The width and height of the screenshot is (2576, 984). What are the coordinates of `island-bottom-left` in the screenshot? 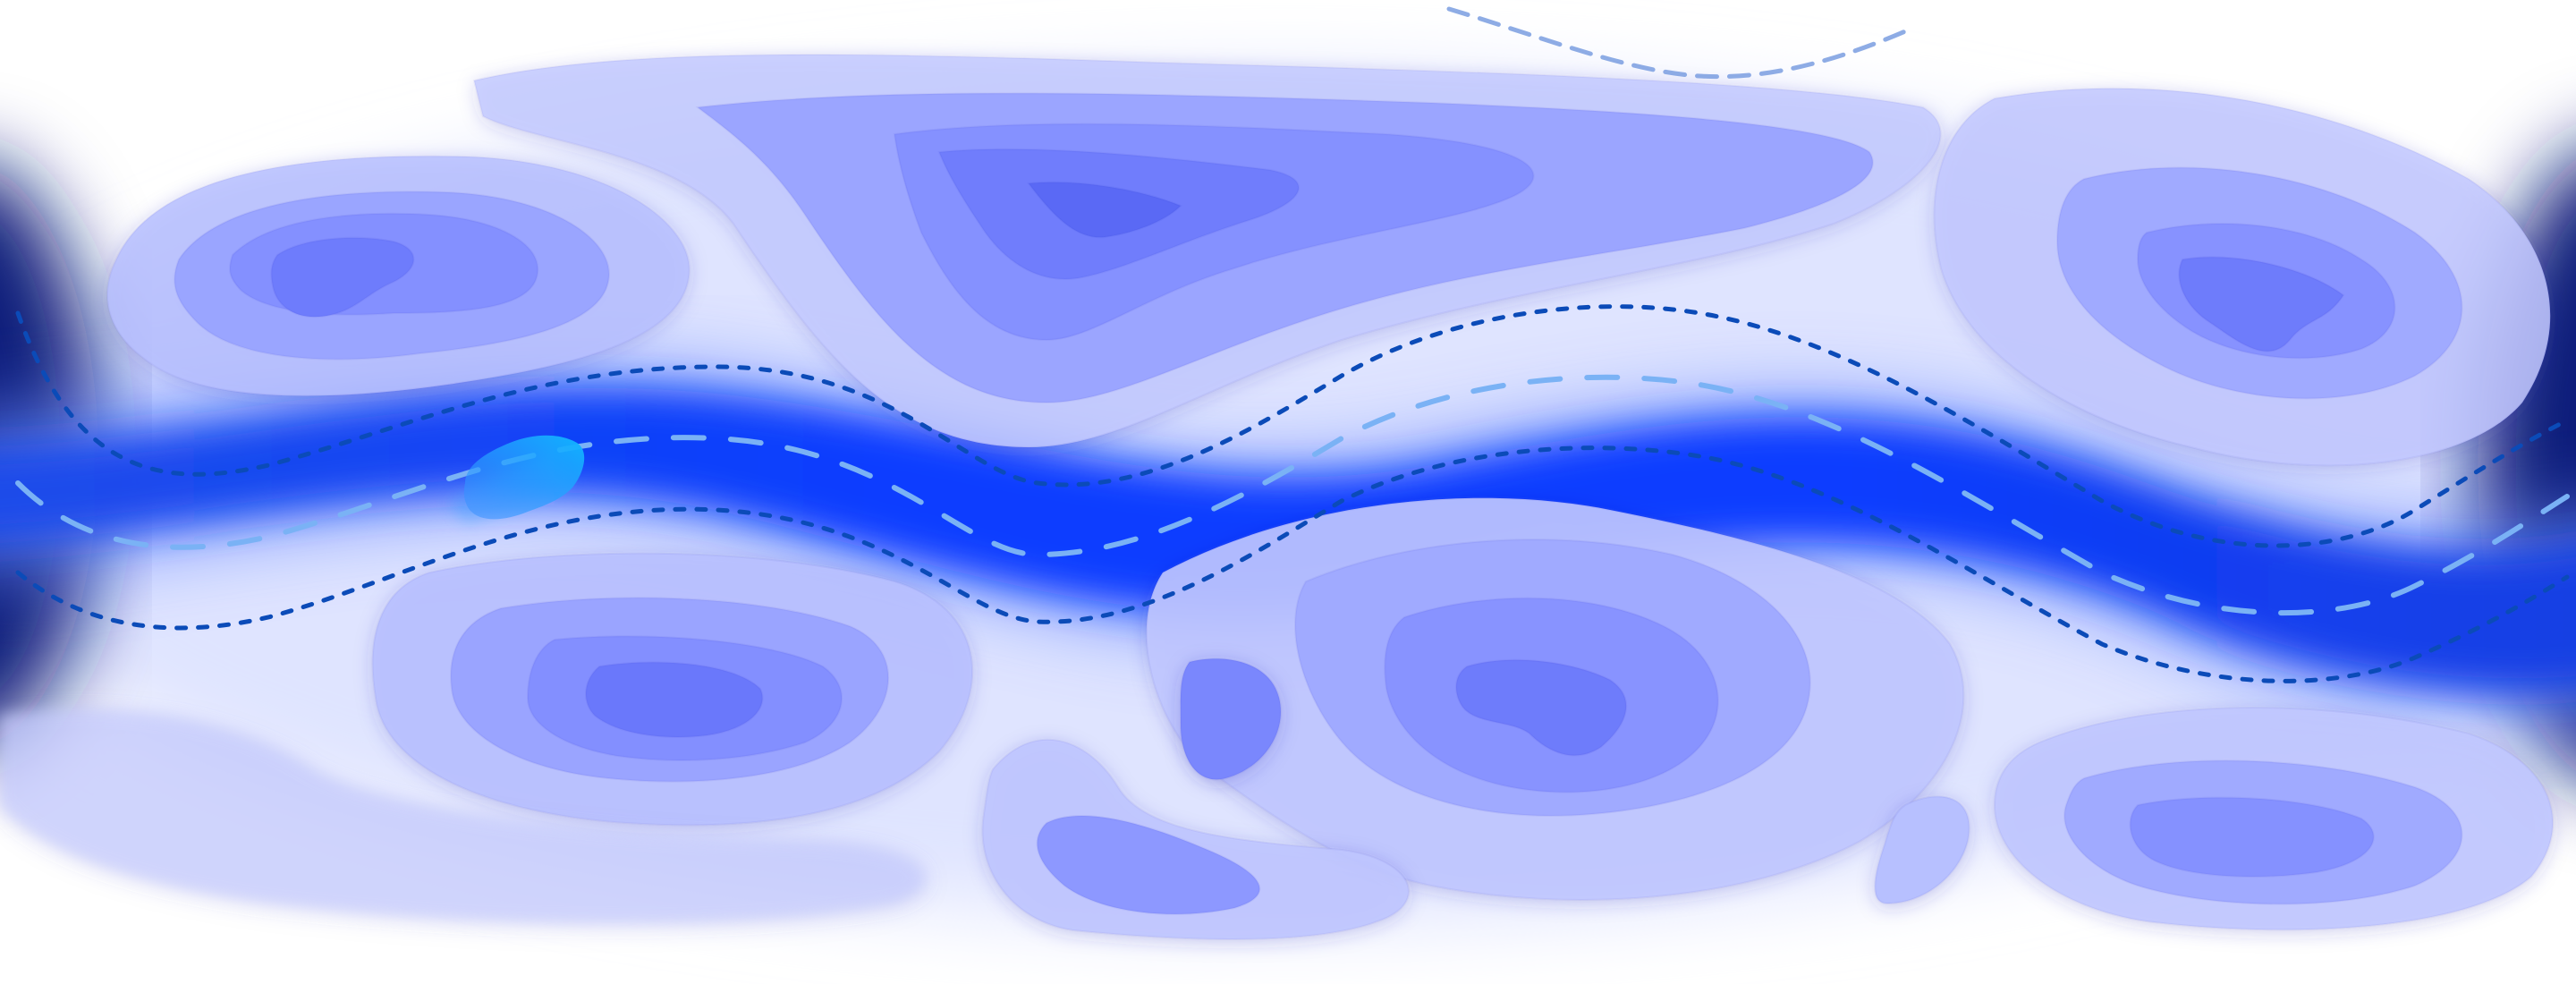 It's located at (672, 689).